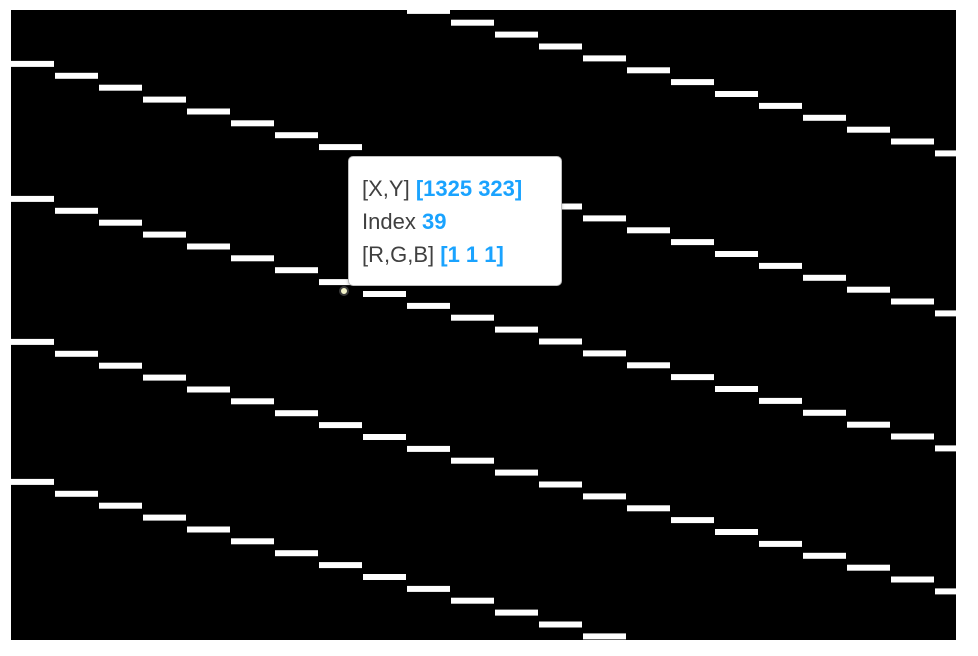  I want to click on datatip-label-xy: [X,Y], so click(386, 188).